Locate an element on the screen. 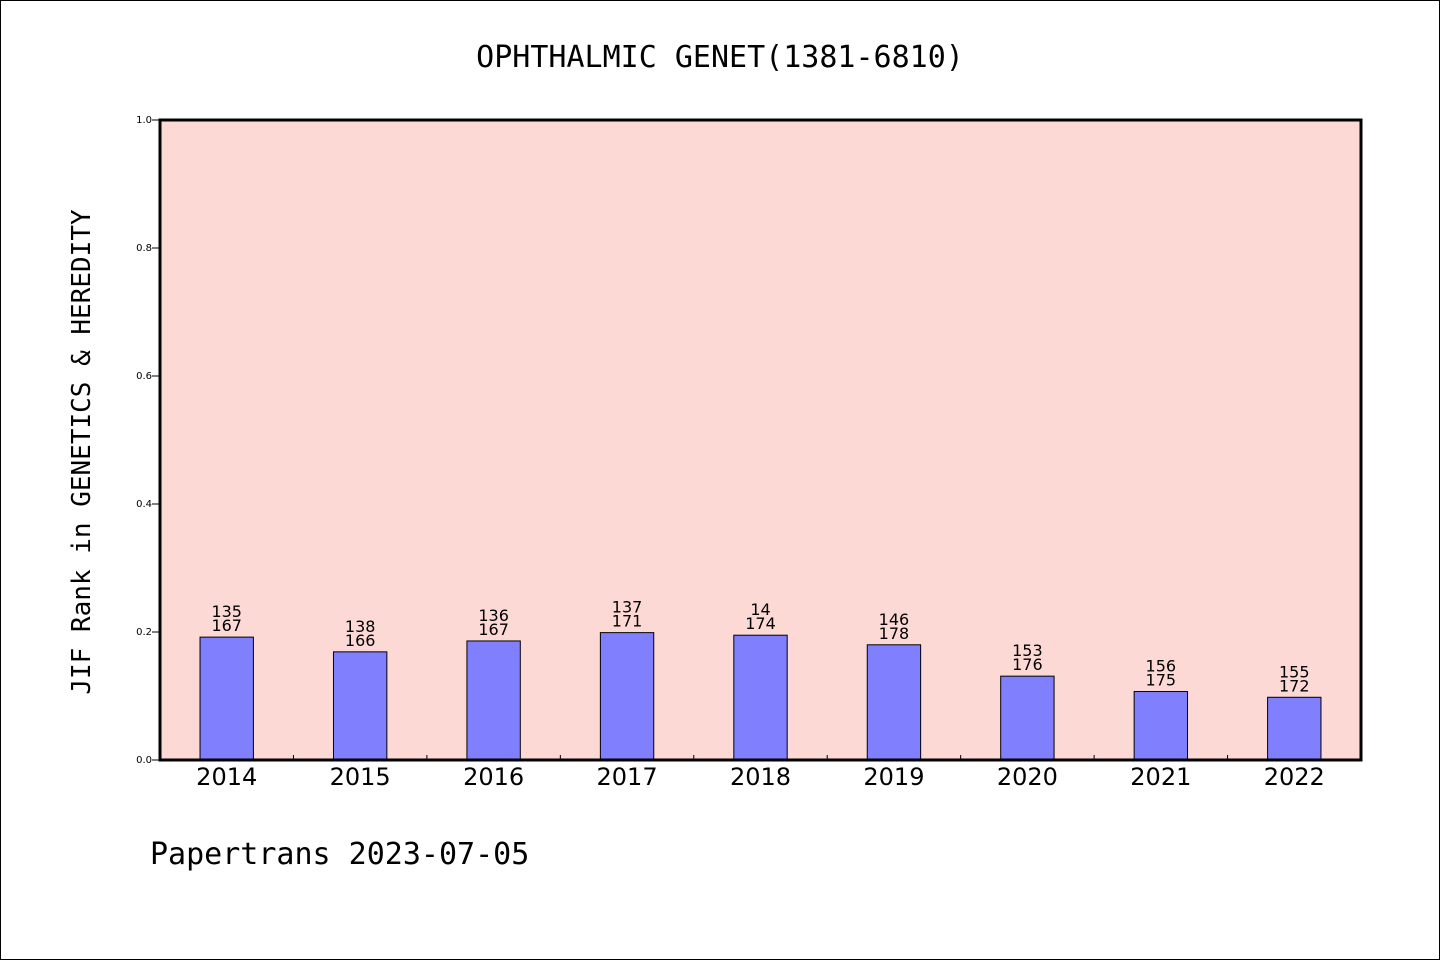  y-tick-label: 0.4 is located at coordinates (144, 504).